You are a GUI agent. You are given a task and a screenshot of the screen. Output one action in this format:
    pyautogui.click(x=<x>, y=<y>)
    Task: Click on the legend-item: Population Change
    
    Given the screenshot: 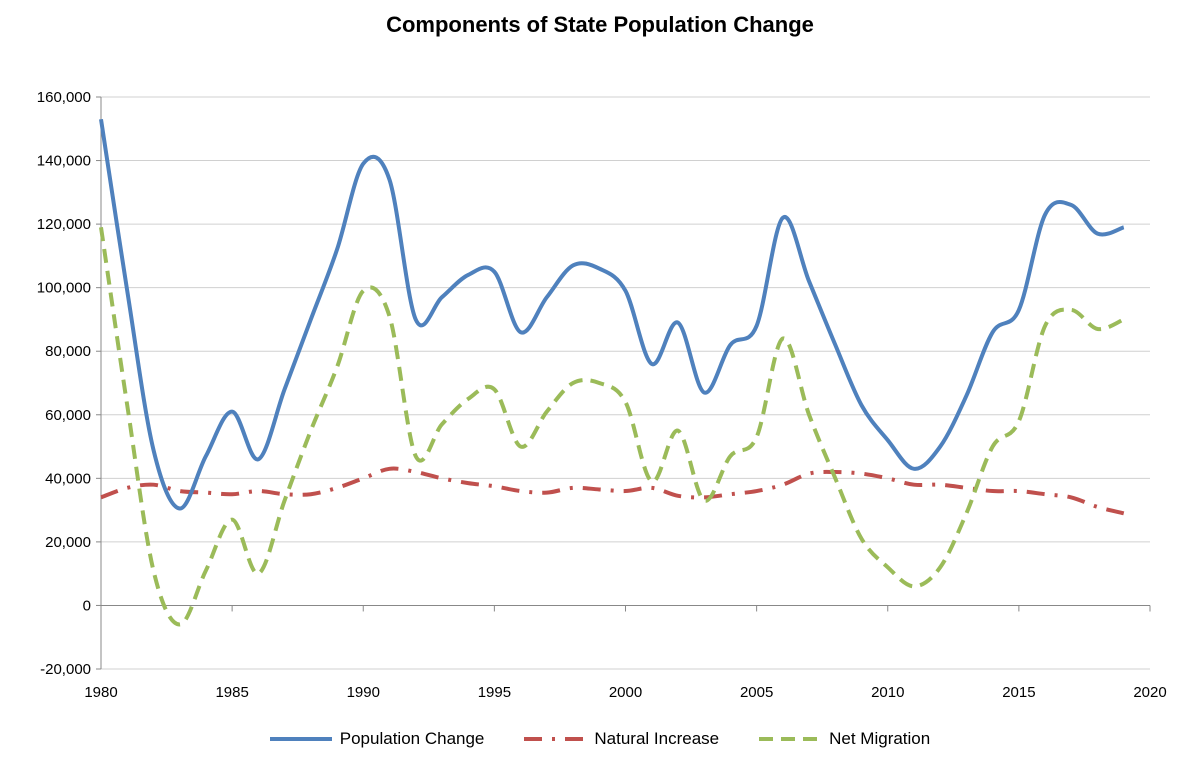 What is the action you would take?
    pyautogui.click(x=377, y=739)
    